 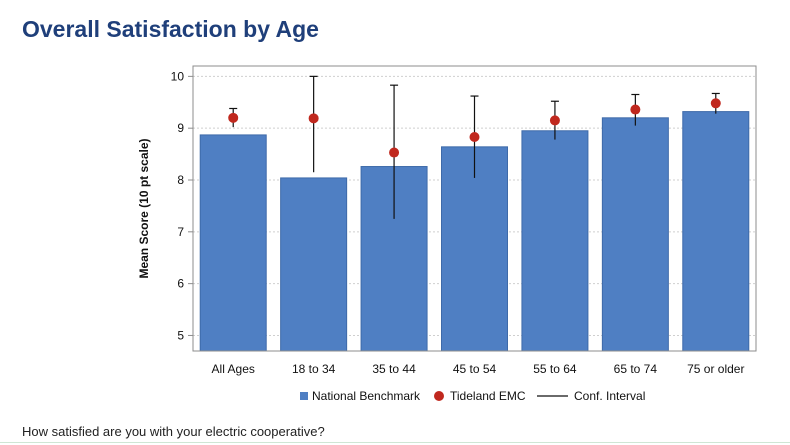 What do you see at coordinates (555, 369) in the screenshot?
I see `x-tick-label: 55 to 64` at bounding box center [555, 369].